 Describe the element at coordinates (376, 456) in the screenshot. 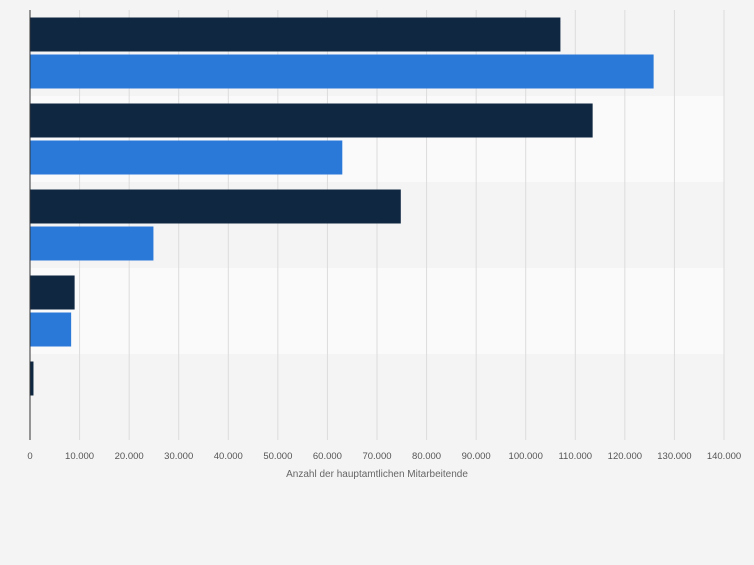

I see `x-tick-label: 70.000` at that location.